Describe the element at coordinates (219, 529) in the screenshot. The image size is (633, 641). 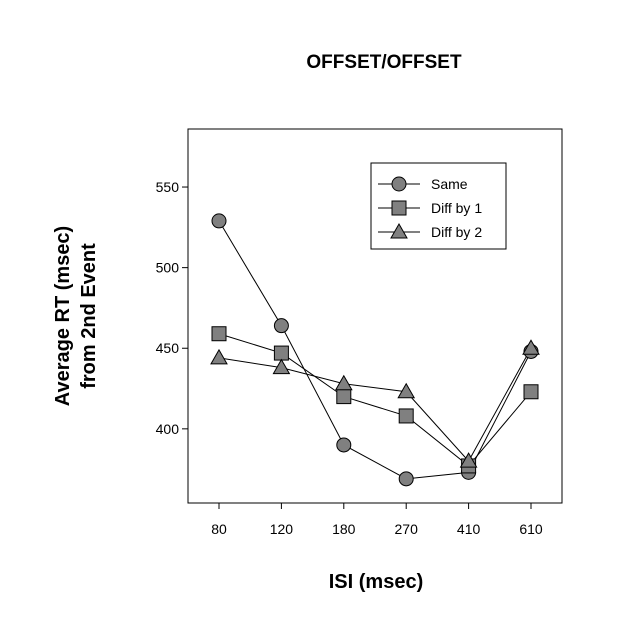
I see `x-tick-label: 80` at that location.